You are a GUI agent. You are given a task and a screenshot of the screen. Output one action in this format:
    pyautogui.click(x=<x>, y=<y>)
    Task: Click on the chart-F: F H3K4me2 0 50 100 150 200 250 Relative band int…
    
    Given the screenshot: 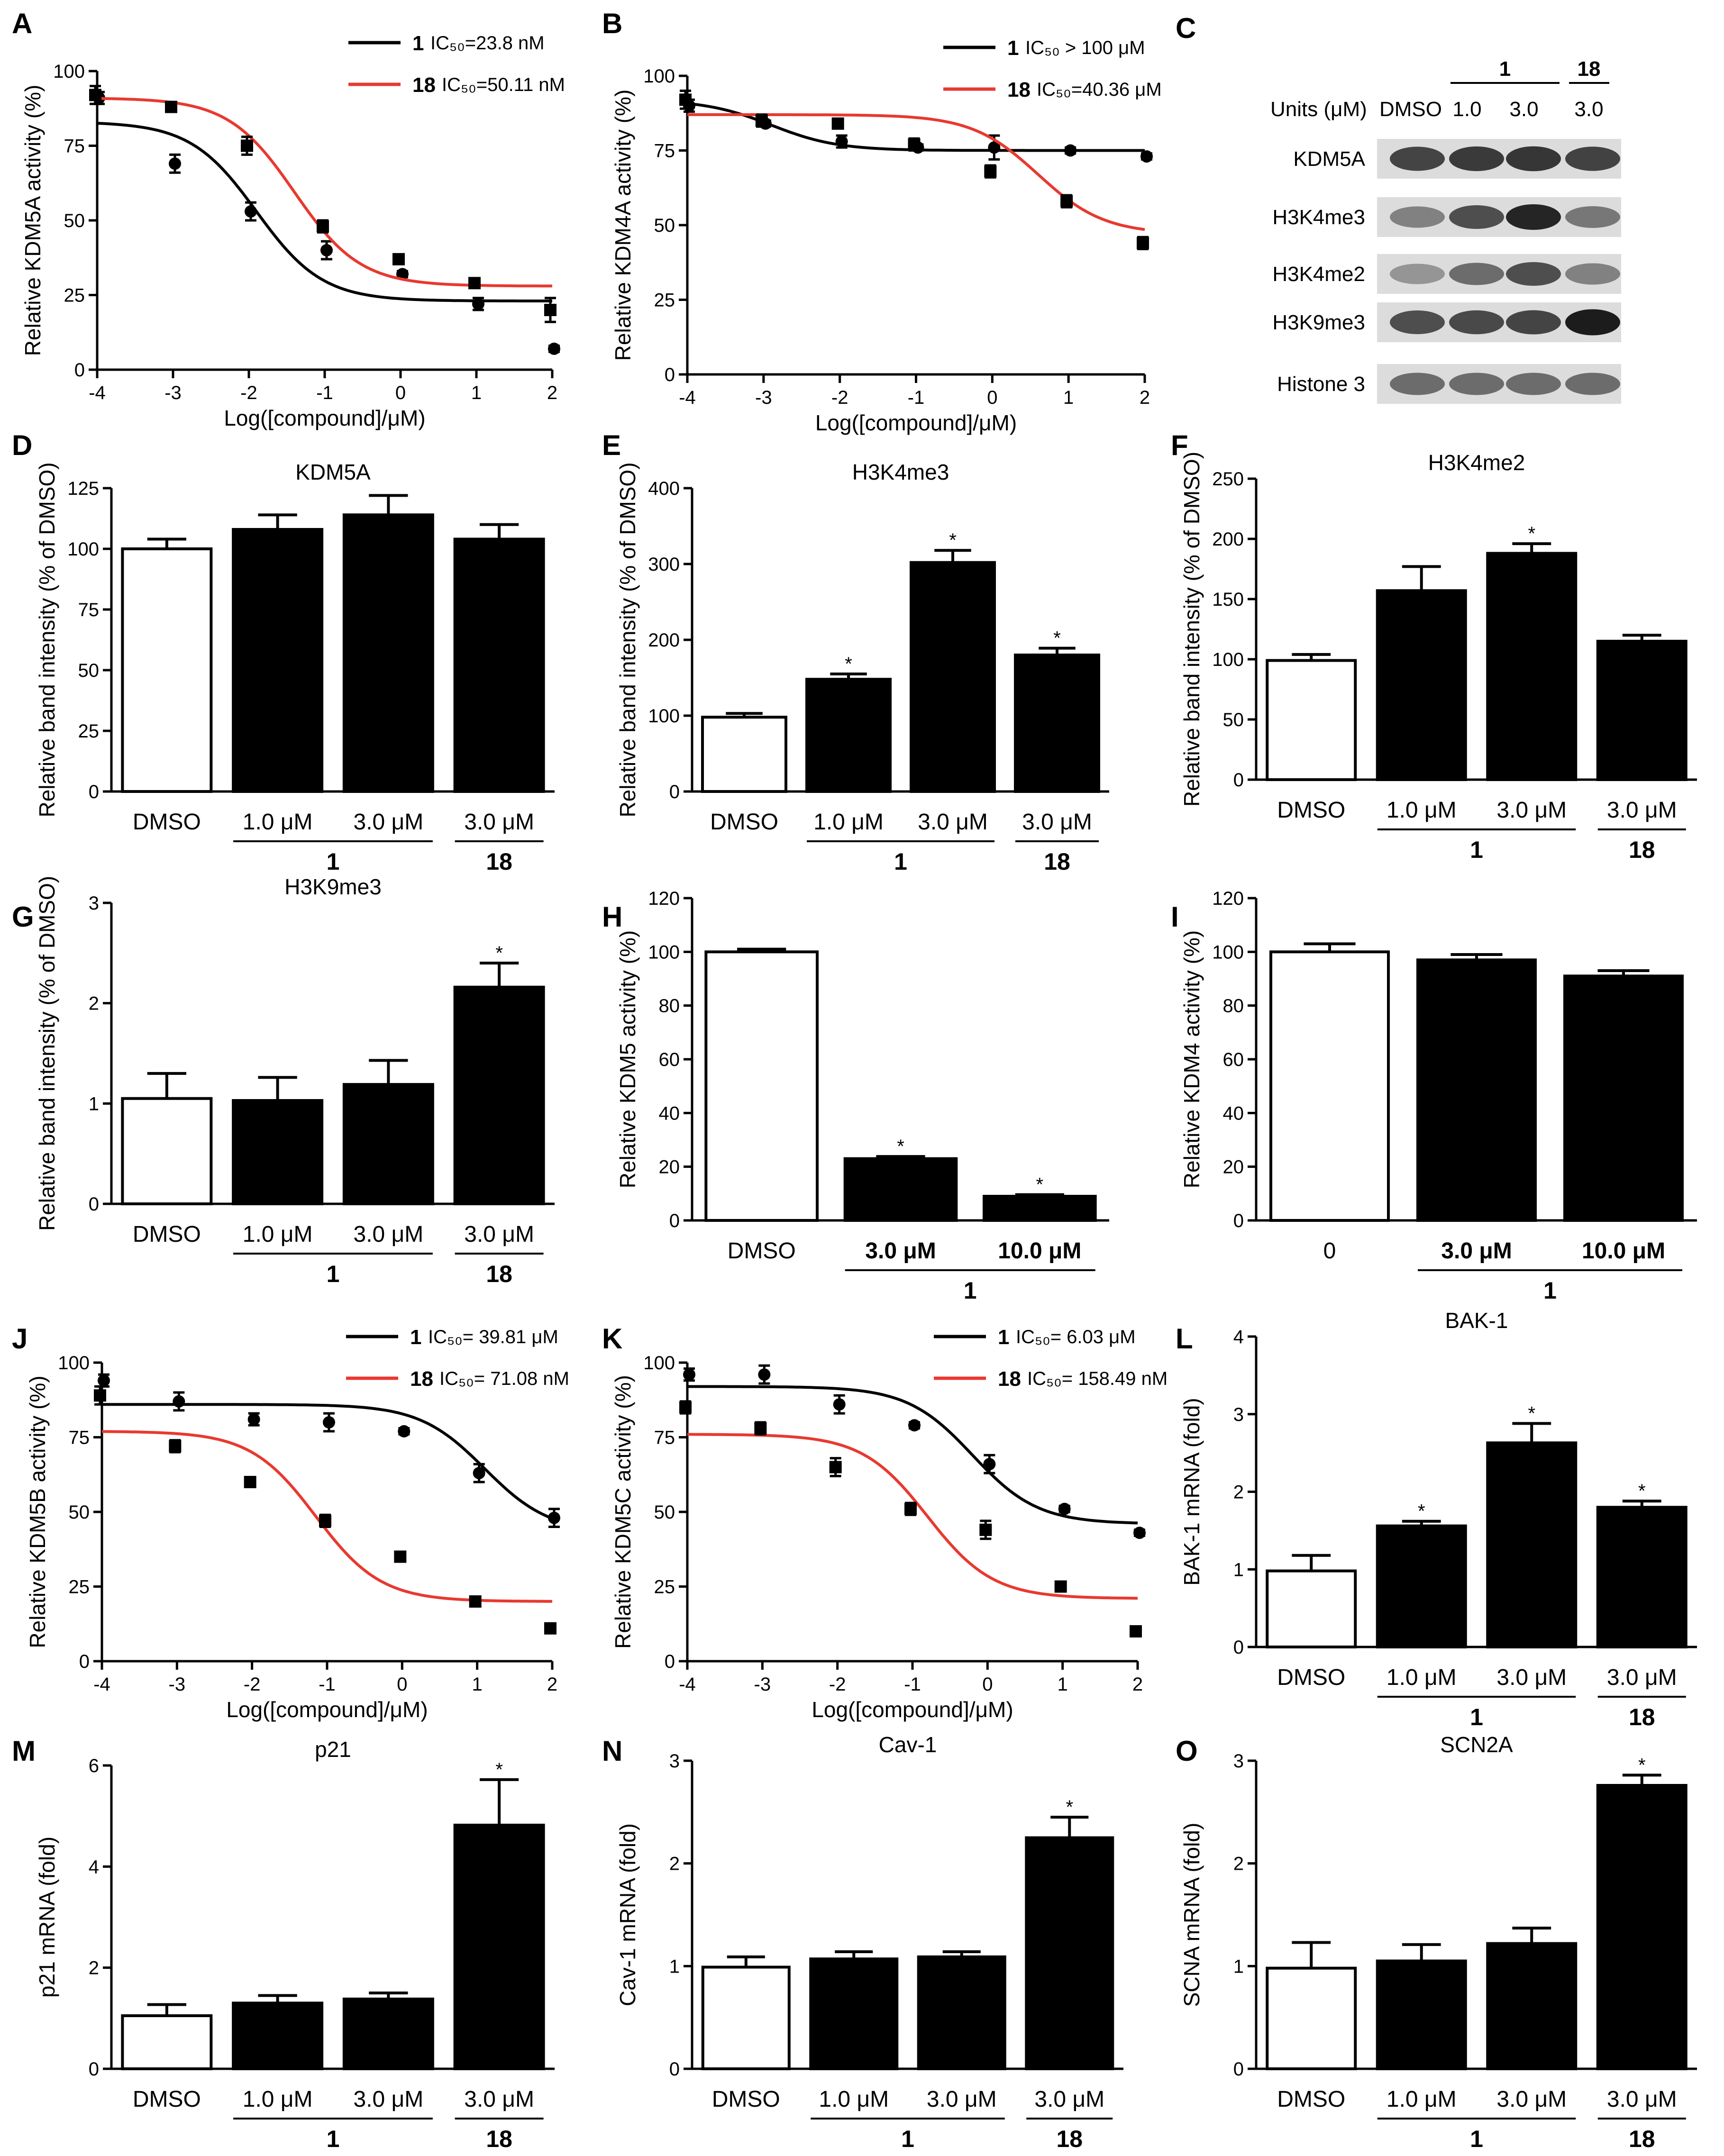 What is the action you would take?
    pyautogui.click(x=1434, y=646)
    